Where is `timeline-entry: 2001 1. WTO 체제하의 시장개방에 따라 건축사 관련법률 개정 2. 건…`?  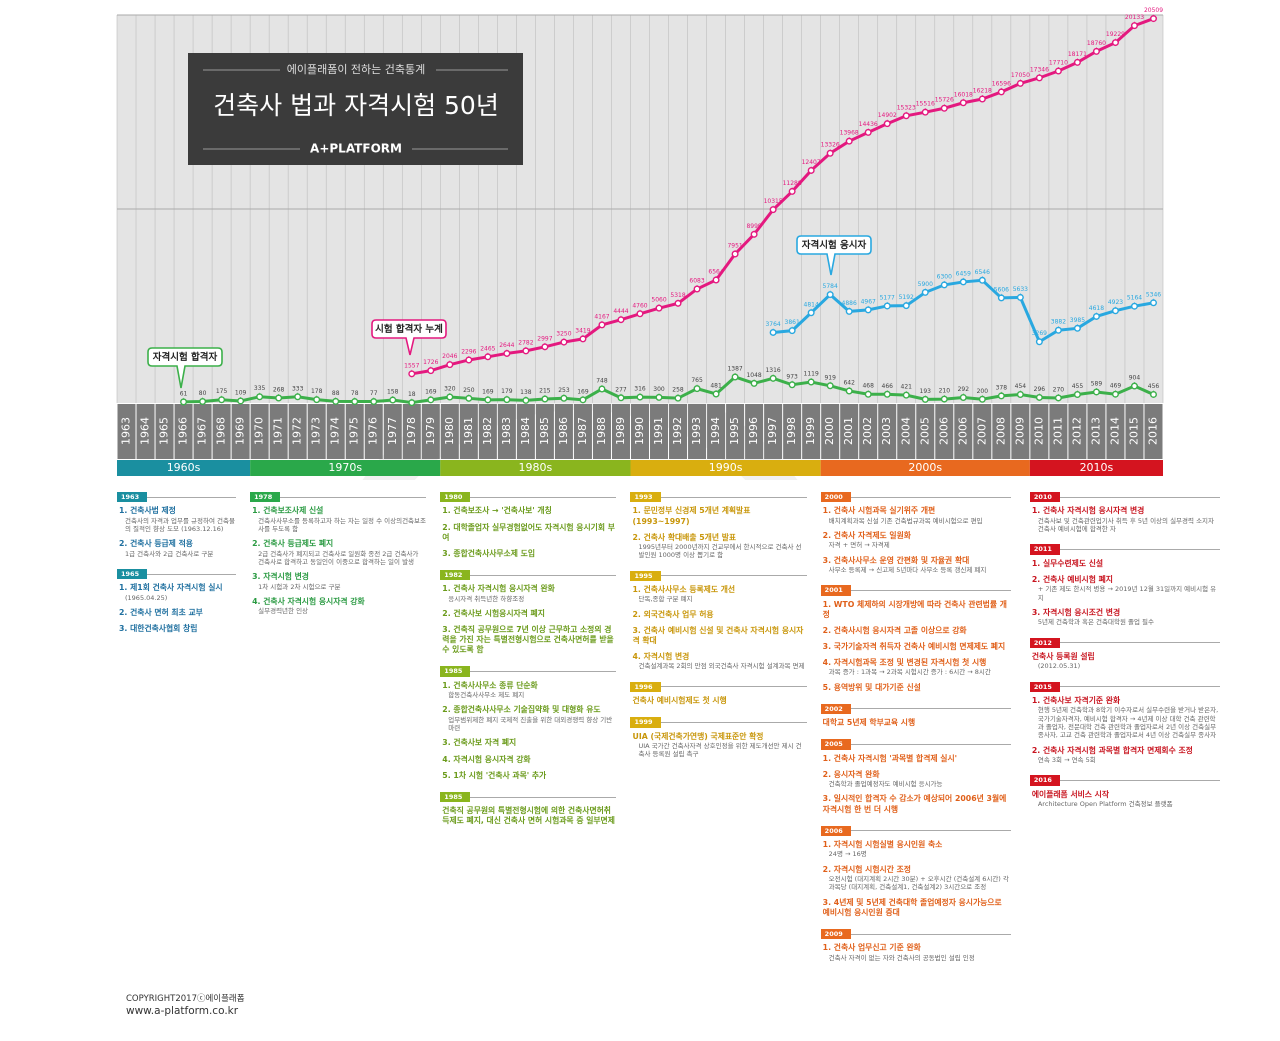
timeline-entry: 2001 1. WTO 체제하의 시장개방에 따라 건축사 관련법률 개정 2. 건… is located at coordinates (915, 639).